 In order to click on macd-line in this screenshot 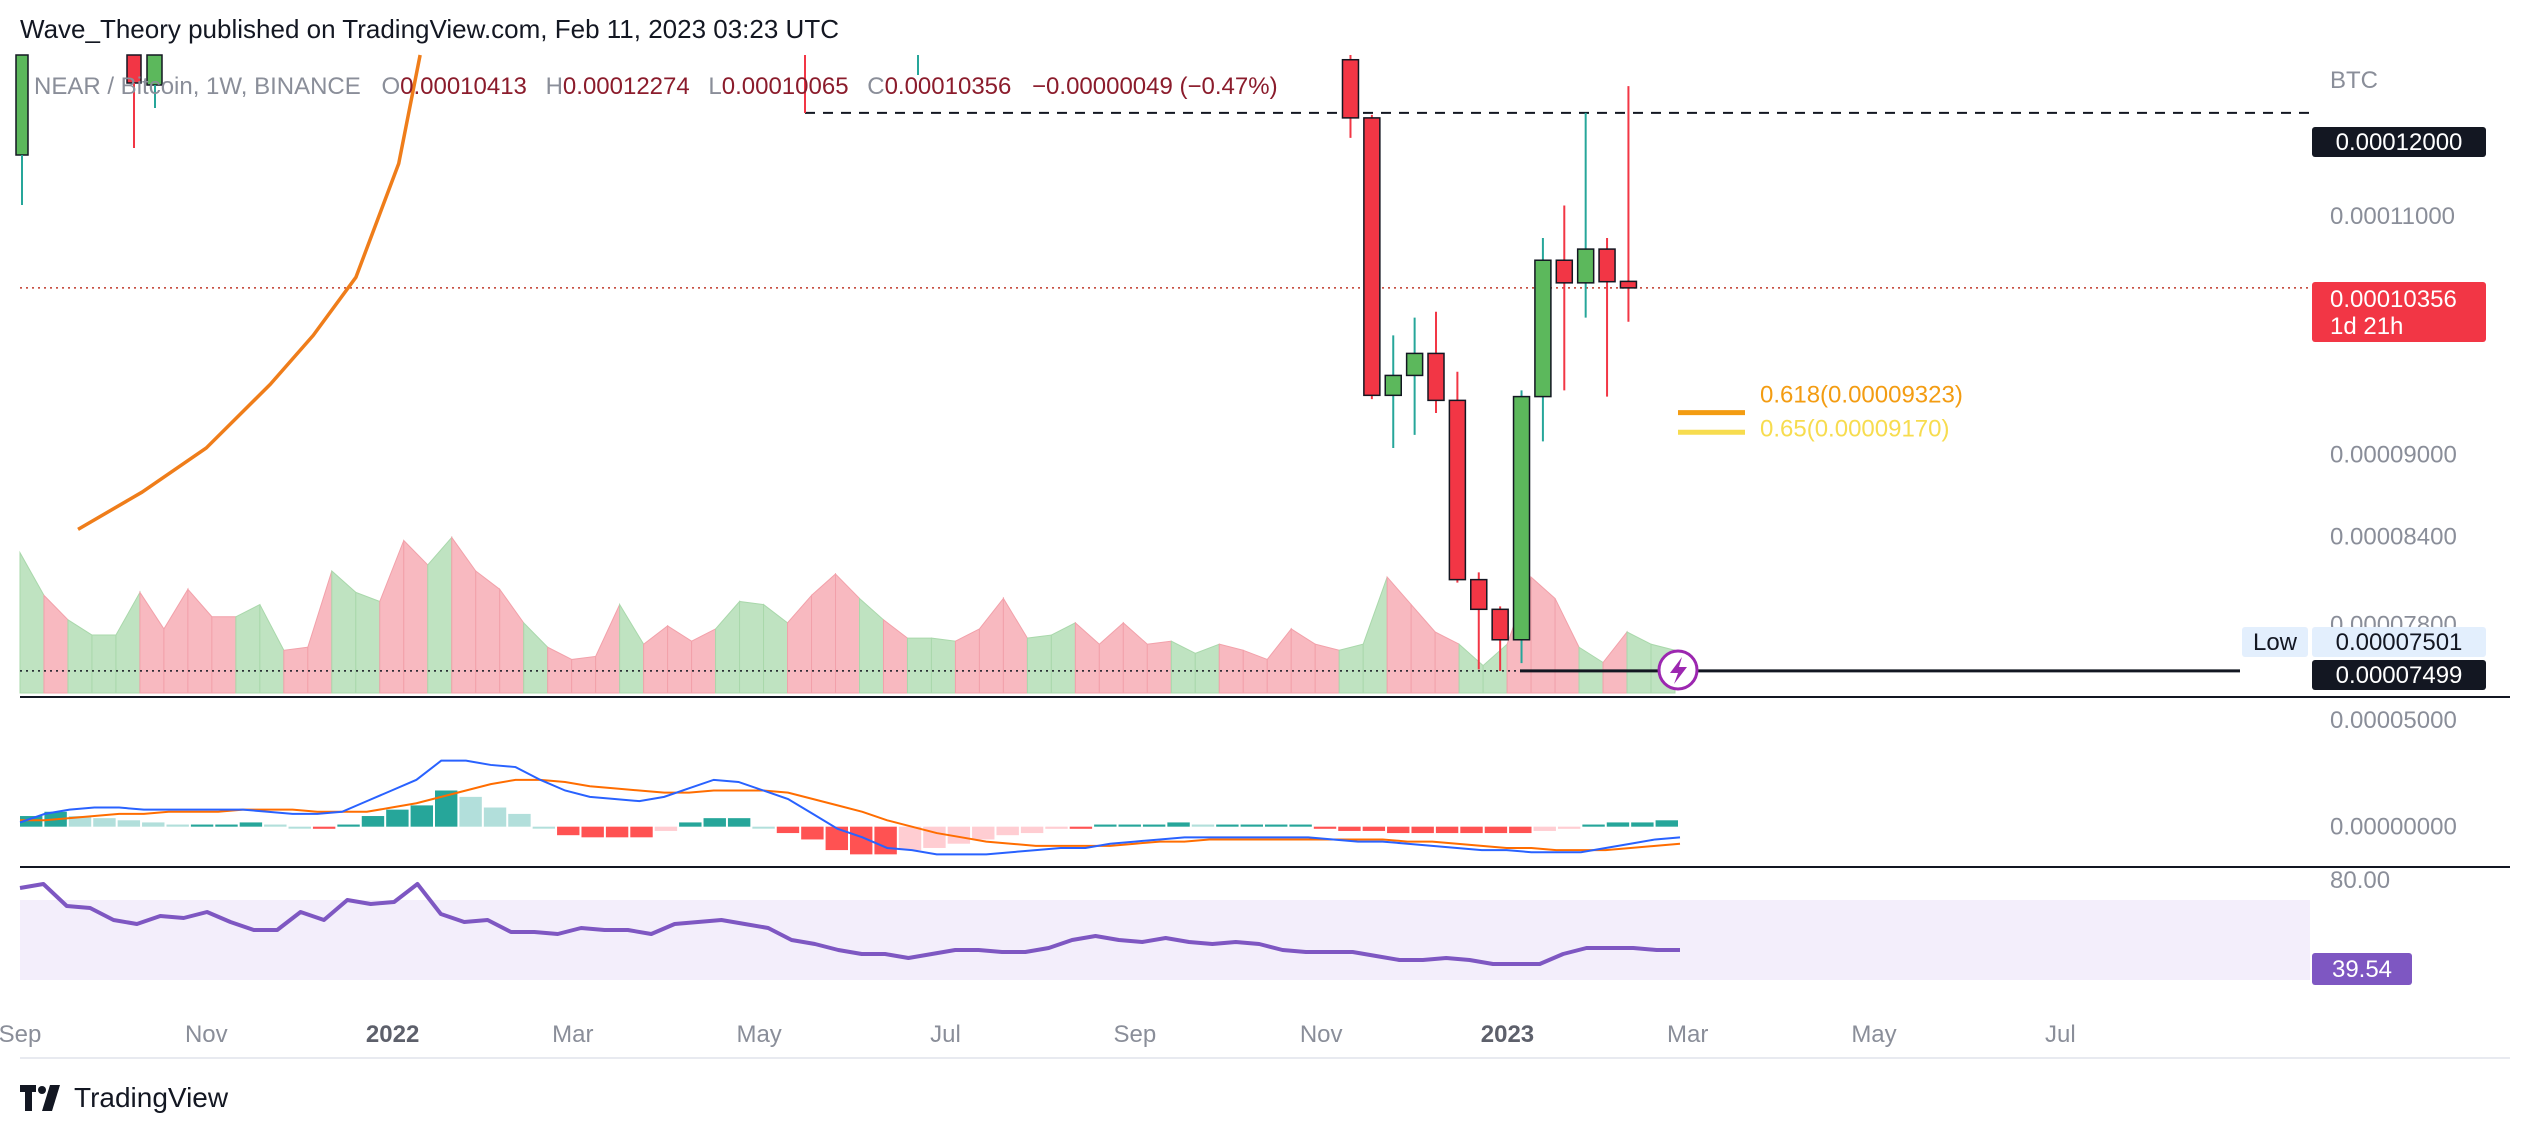, I will do `click(850, 807)`.